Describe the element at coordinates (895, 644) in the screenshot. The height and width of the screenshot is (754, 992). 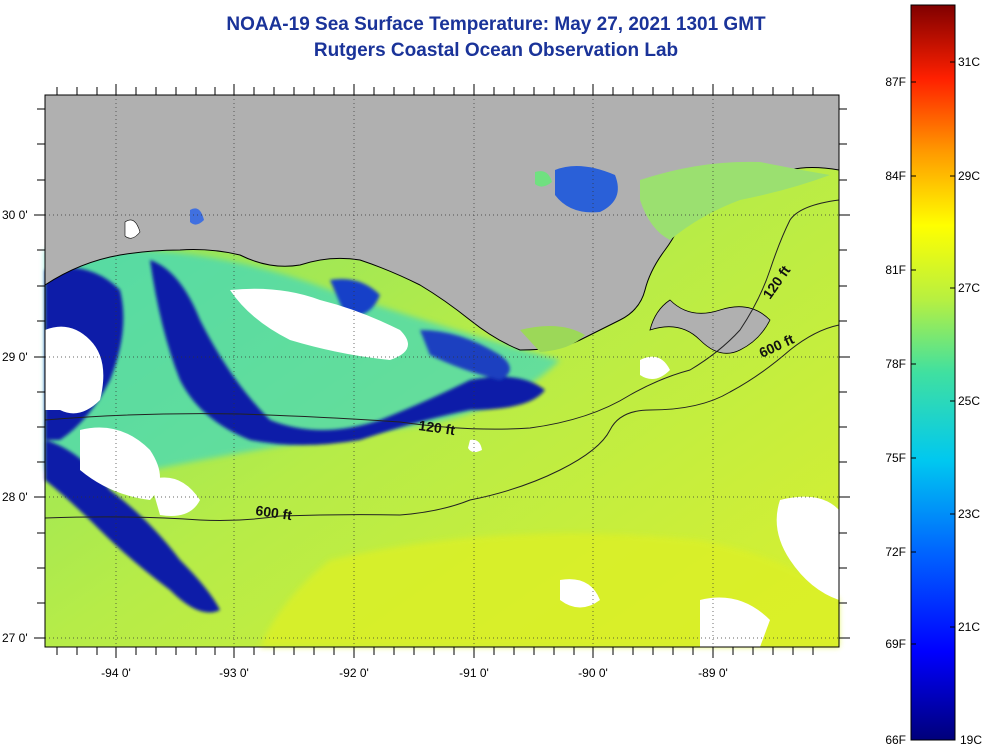
I see `colorbar-label-69f: 69F` at that location.